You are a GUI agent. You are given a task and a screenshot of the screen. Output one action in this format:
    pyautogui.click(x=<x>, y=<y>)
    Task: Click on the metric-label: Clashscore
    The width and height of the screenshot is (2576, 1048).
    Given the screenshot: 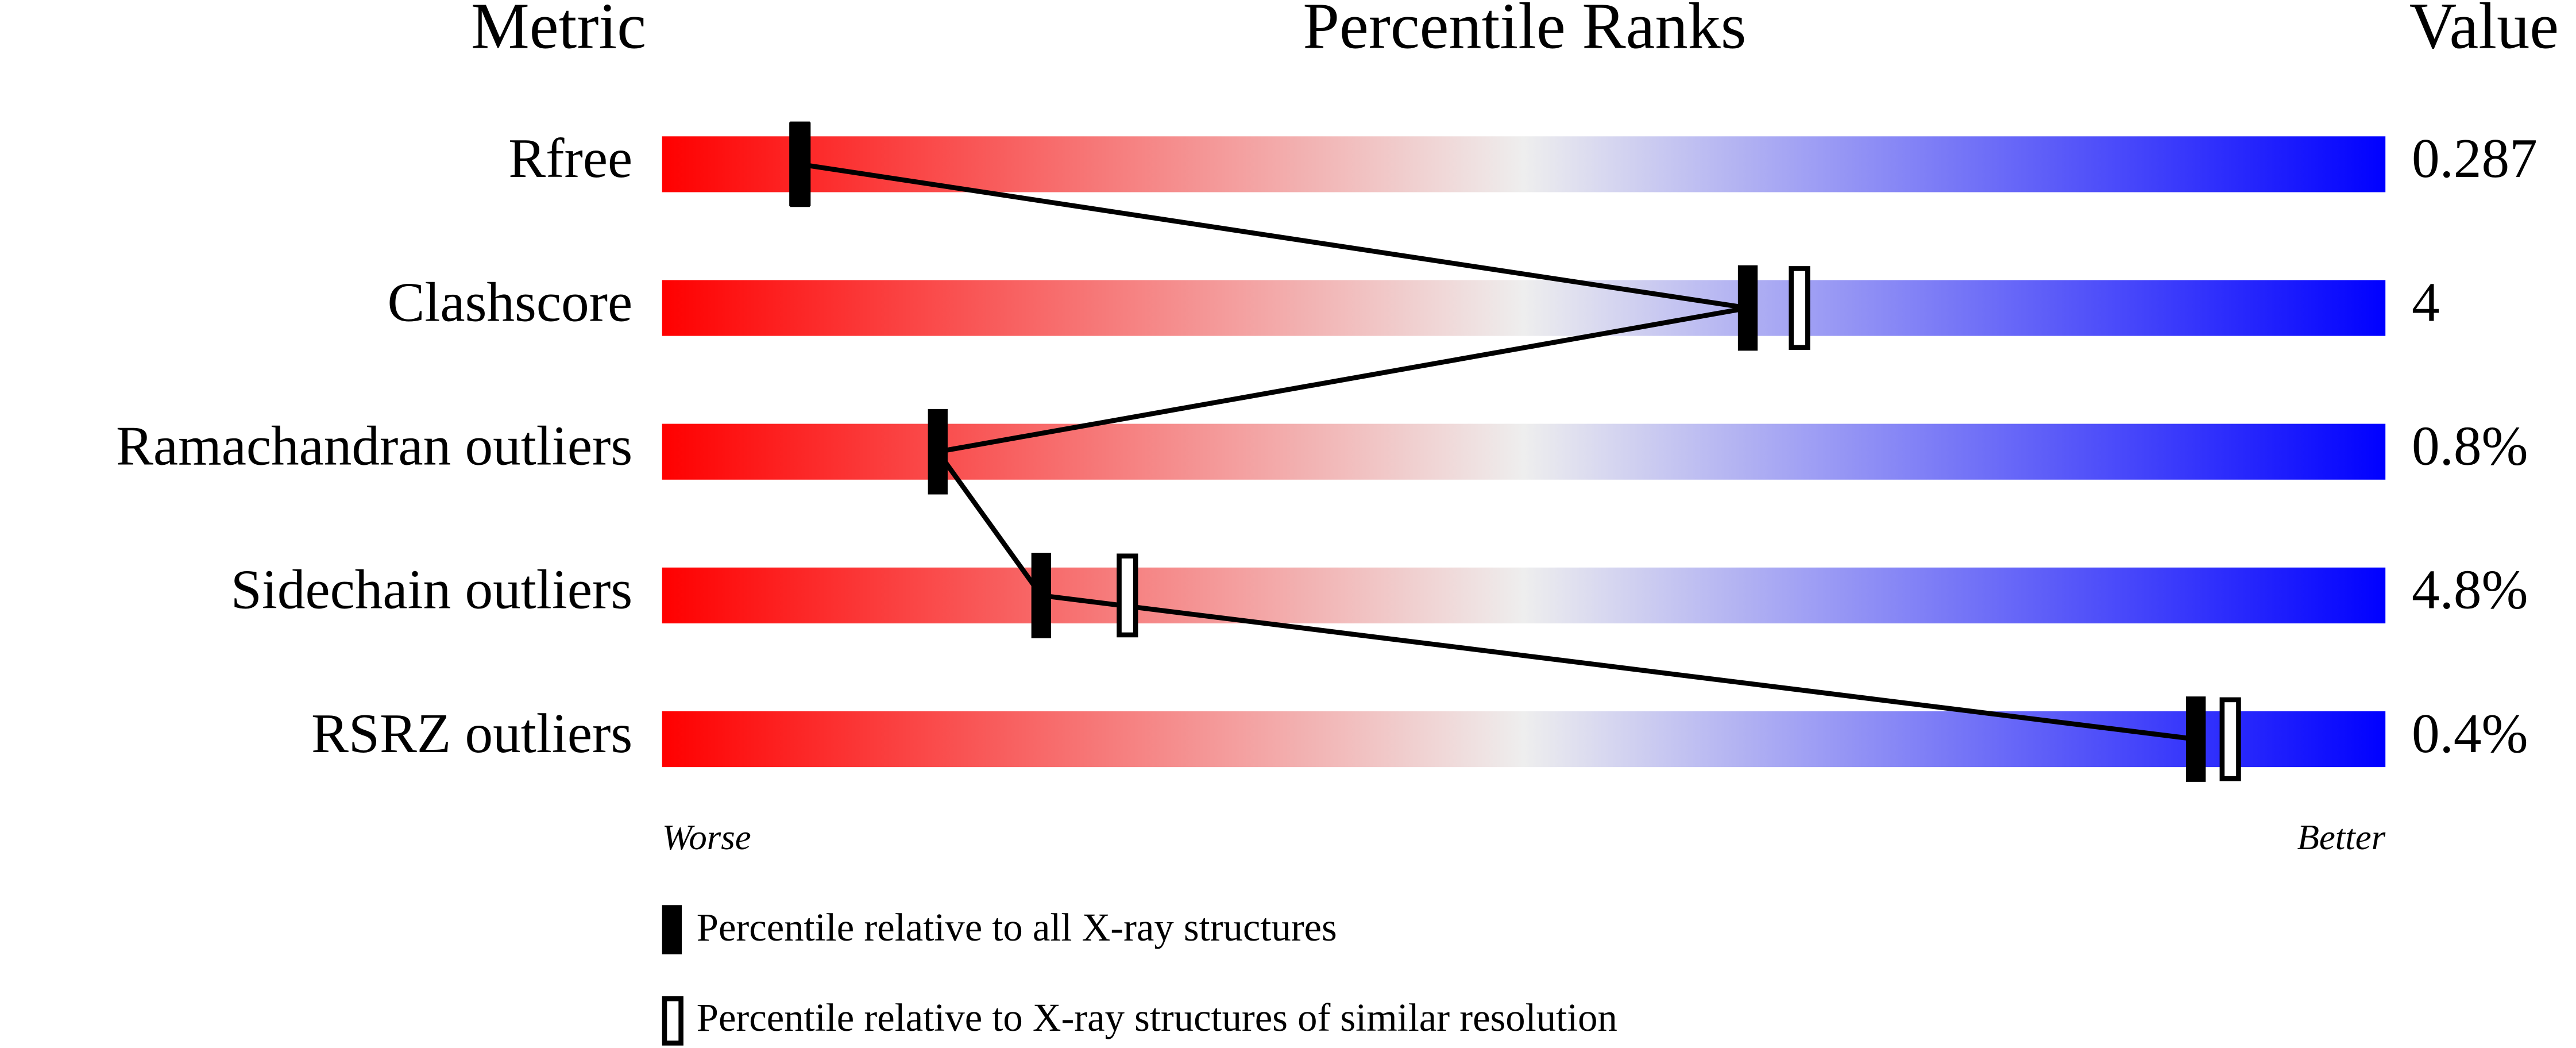 What is the action you would take?
    pyautogui.click(x=510, y=302)
    